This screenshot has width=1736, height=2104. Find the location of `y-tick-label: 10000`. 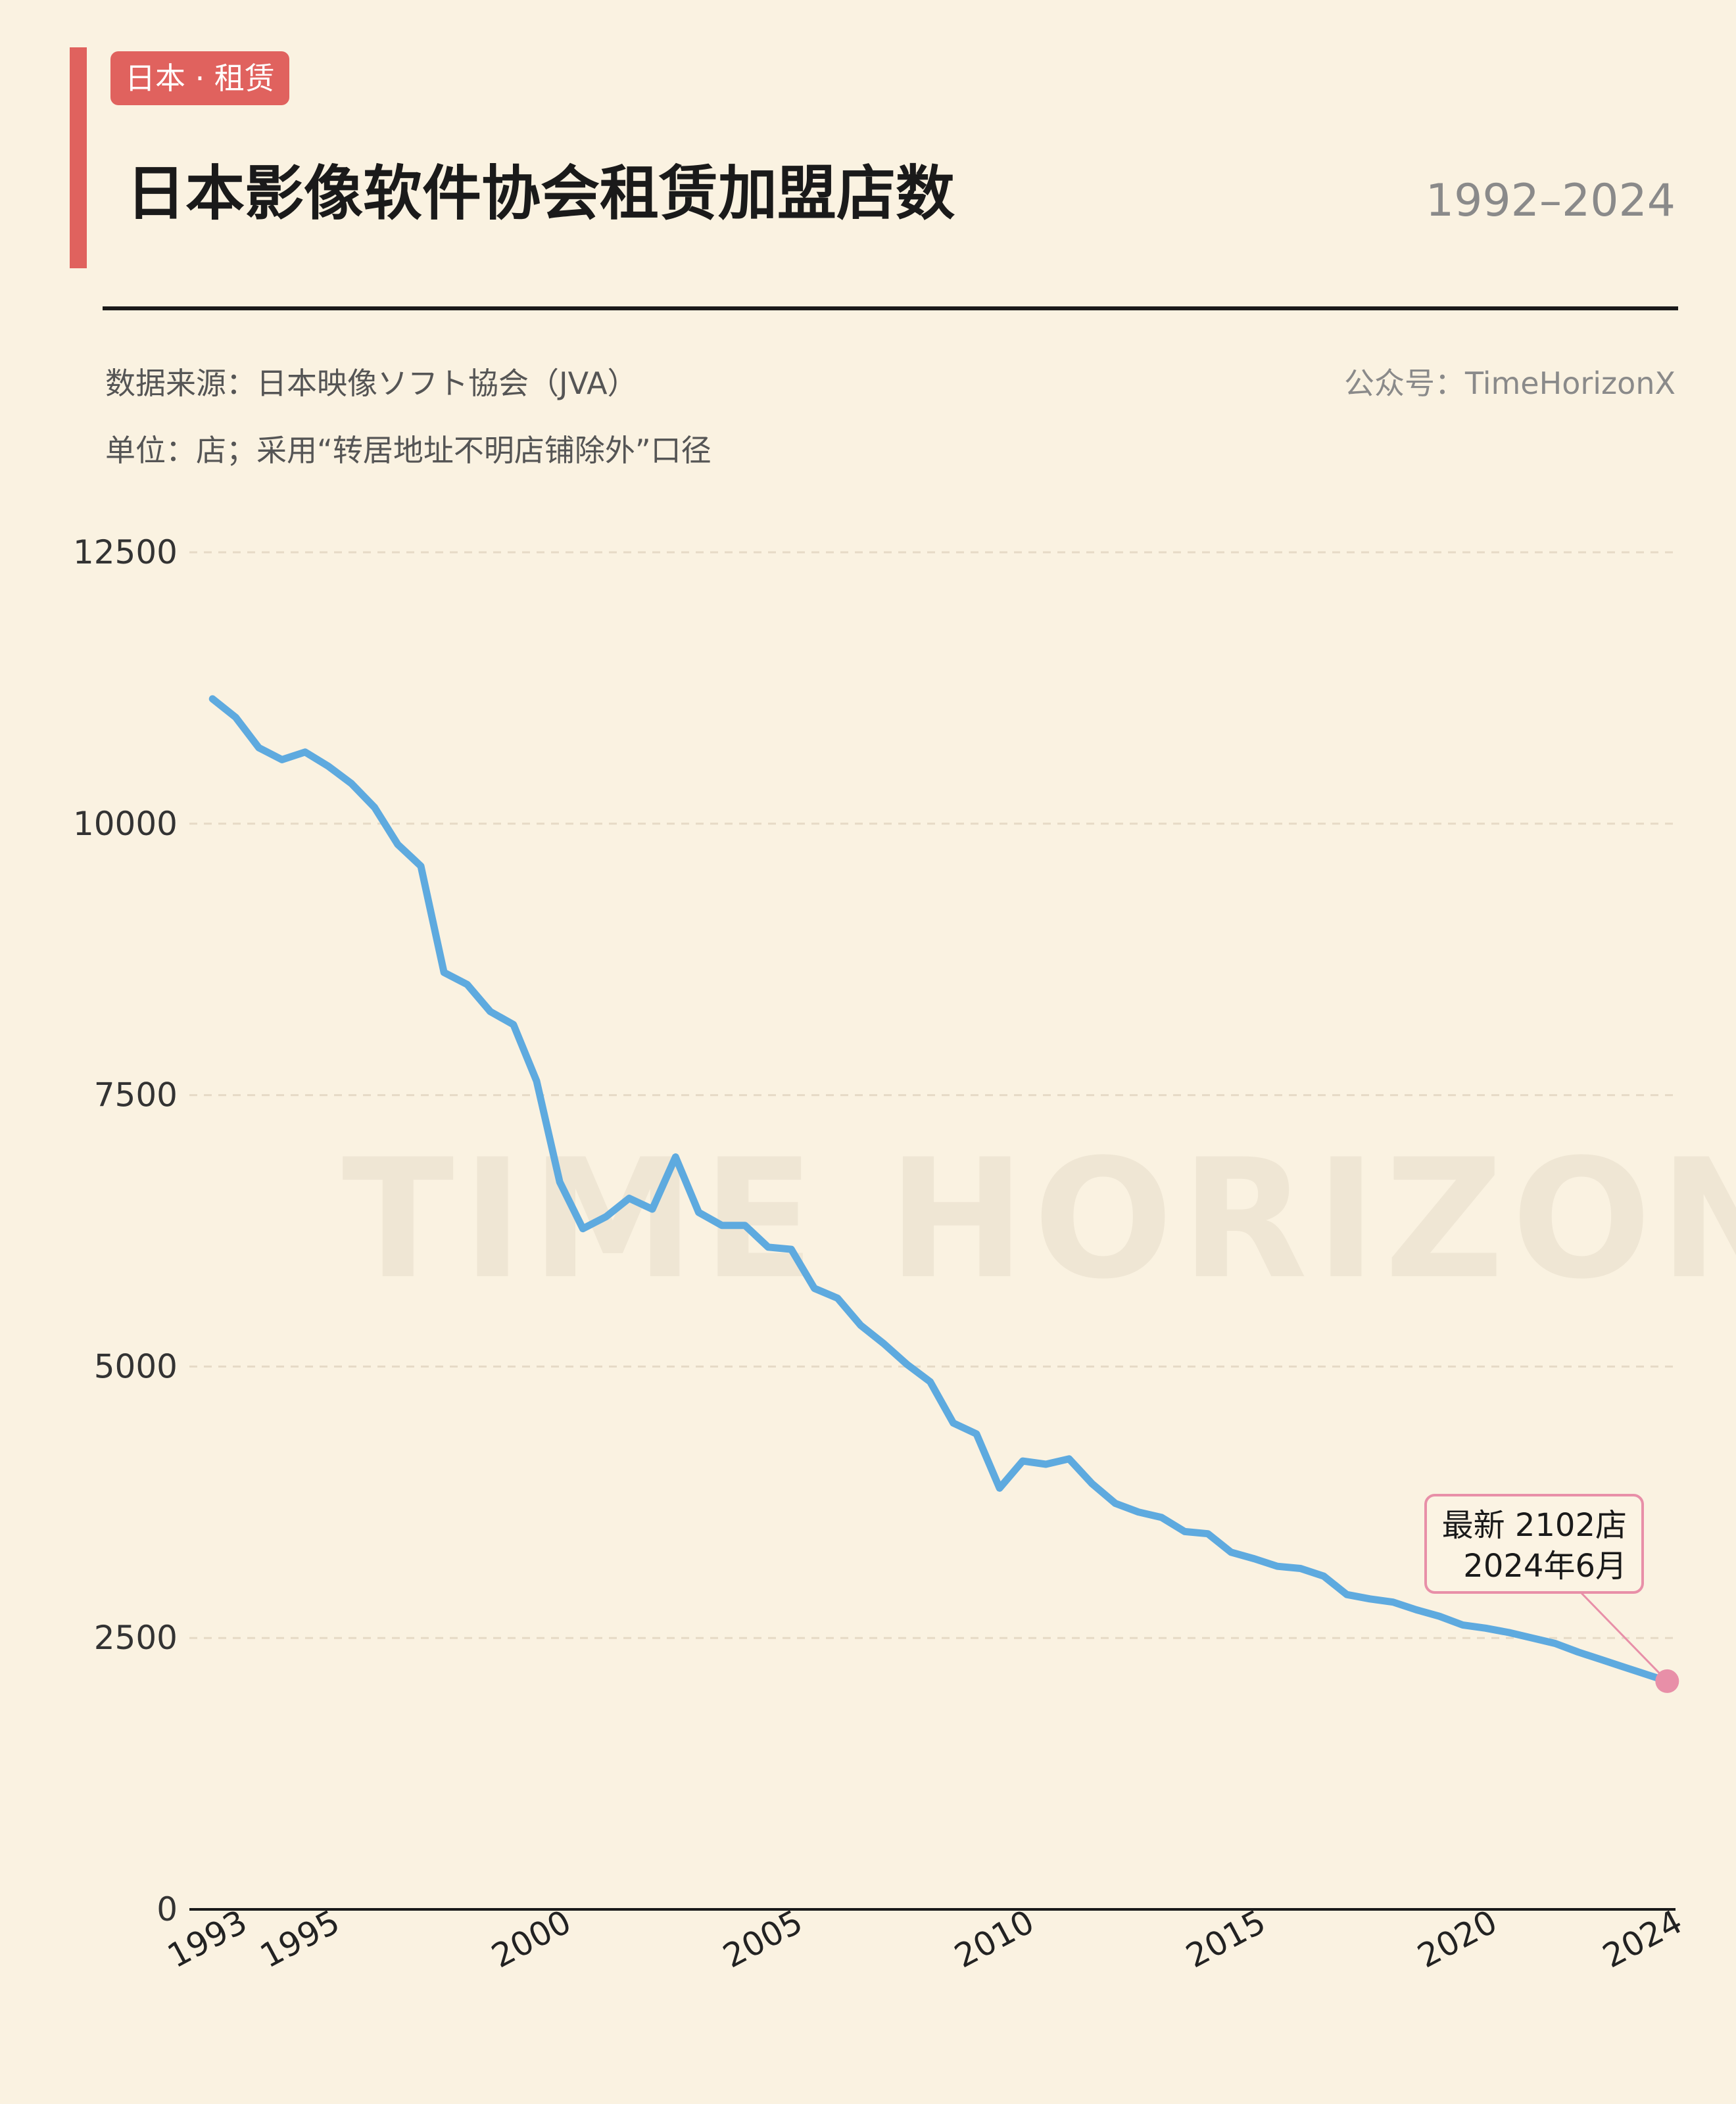

y-tick-label: 10000 is located at coordinates (125, 824).